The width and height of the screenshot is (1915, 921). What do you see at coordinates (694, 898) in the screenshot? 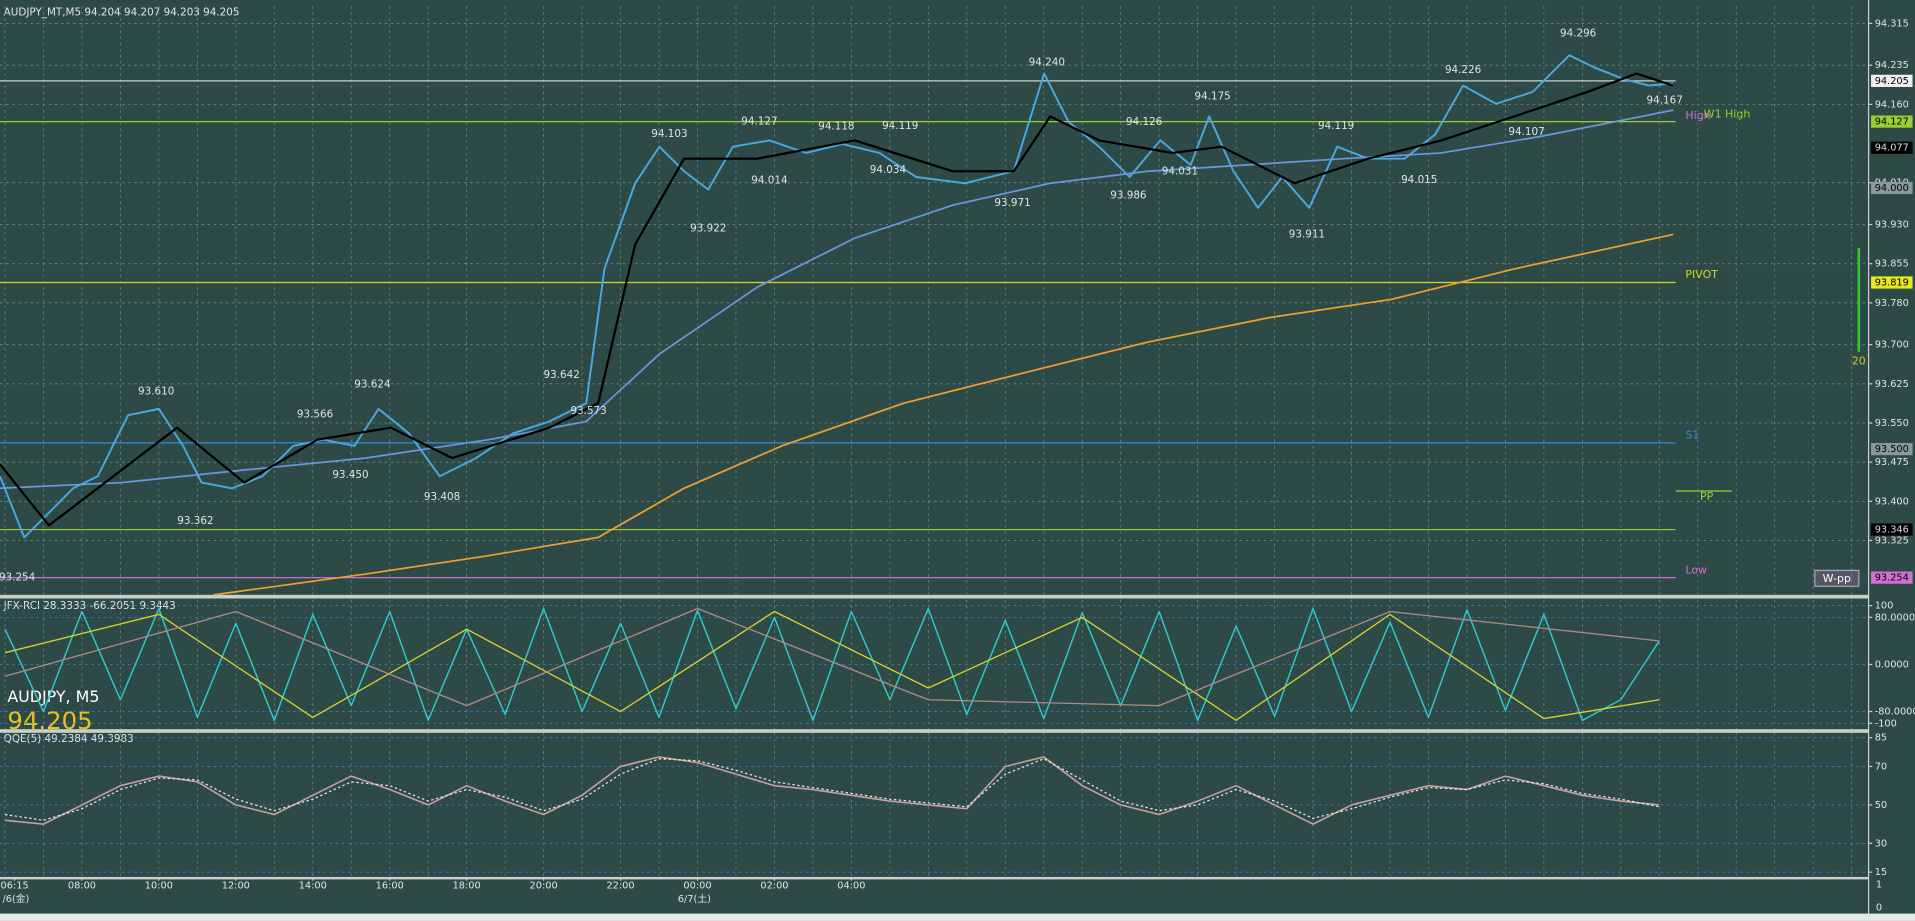
I see `date-label: 6/7(土)` at bounding box center [694, 898].